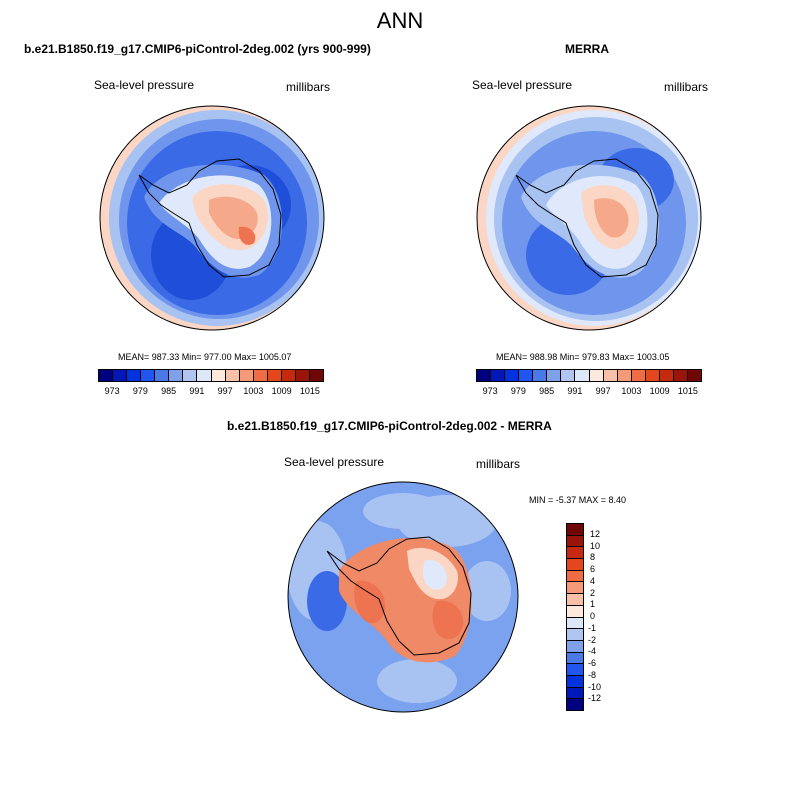  I want to click on model-units-label: millibars, so click(308, 87).